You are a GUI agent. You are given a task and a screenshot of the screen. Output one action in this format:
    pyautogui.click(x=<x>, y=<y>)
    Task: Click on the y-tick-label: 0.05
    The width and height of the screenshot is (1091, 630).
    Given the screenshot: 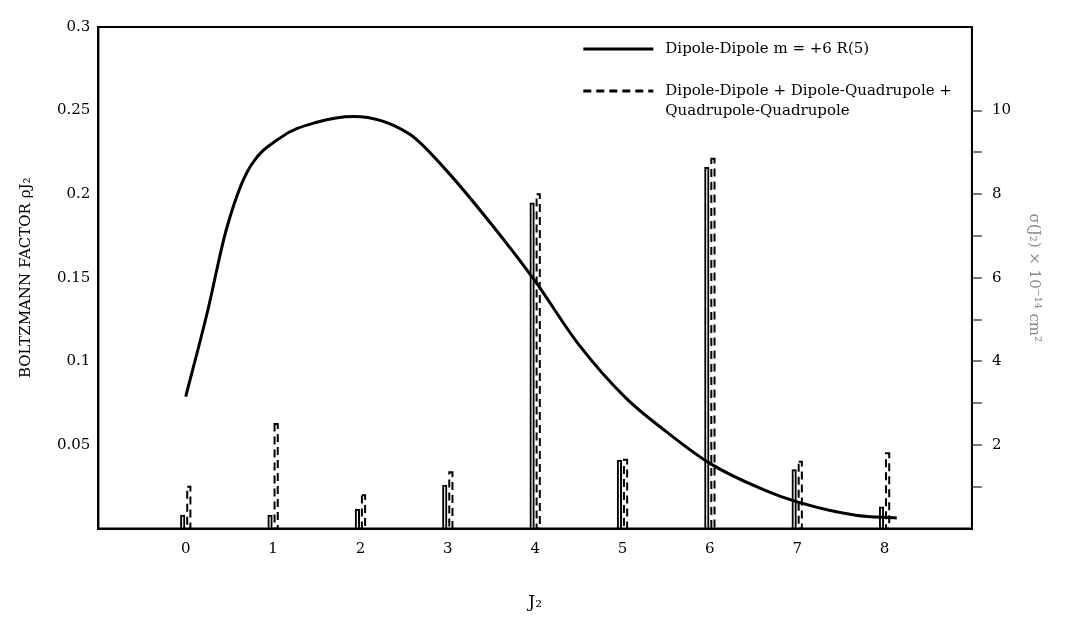 What is the action you would take?
    pyautogui.click(x=73, y=443)
    